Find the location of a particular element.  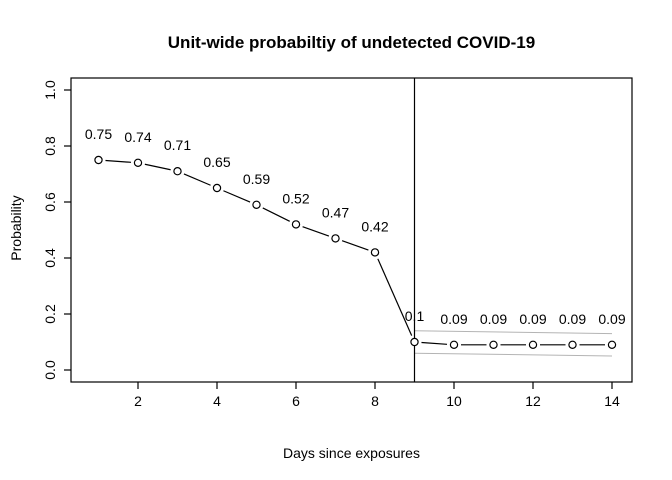

data-point-label: 0.65 is located at coordinates (216, 162).